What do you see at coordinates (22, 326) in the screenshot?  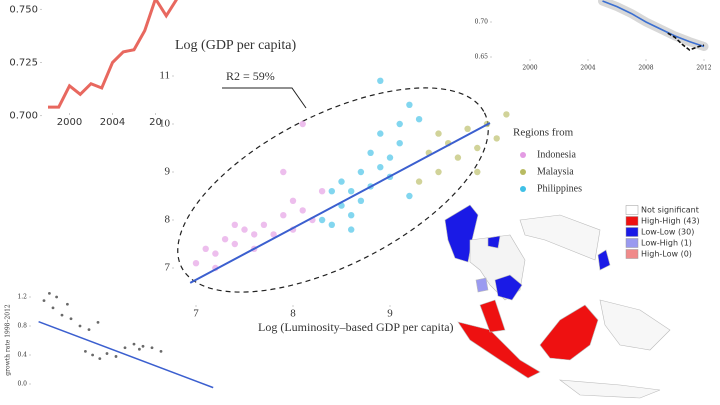 I see `y-tick-label: 0.8` at bounding box center [22, 326].